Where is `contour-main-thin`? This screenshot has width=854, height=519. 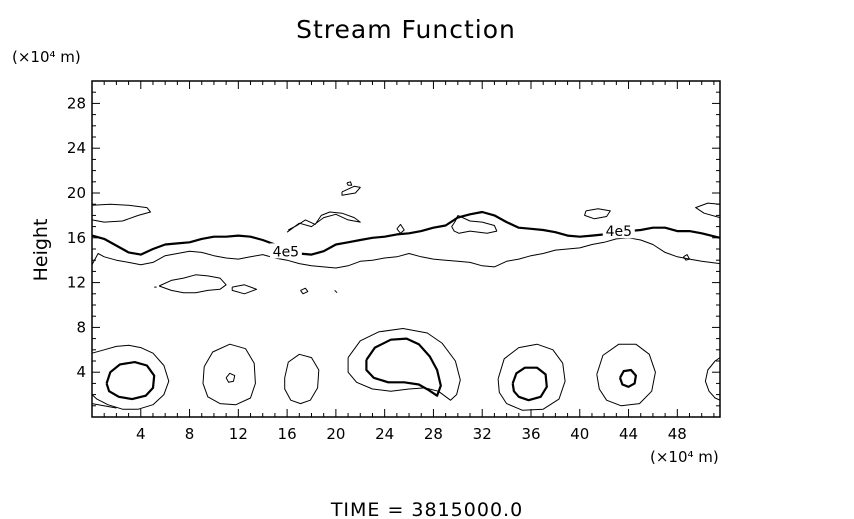
contour-main-thin is located at coordinates (406, 253).